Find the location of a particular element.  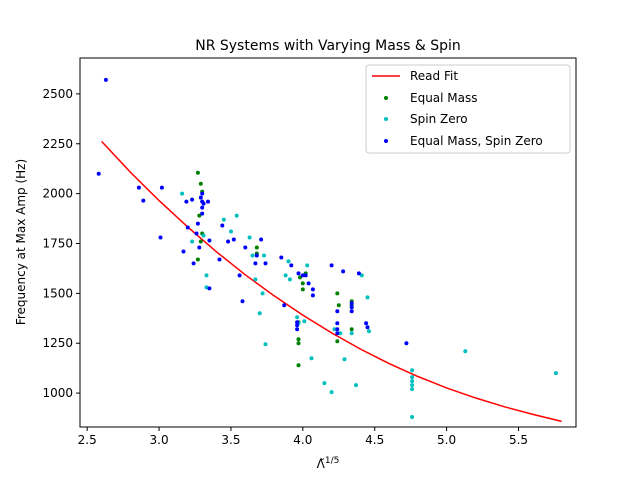

x-axis-label-base: Λ̃ is located at coordinates (321, 464).